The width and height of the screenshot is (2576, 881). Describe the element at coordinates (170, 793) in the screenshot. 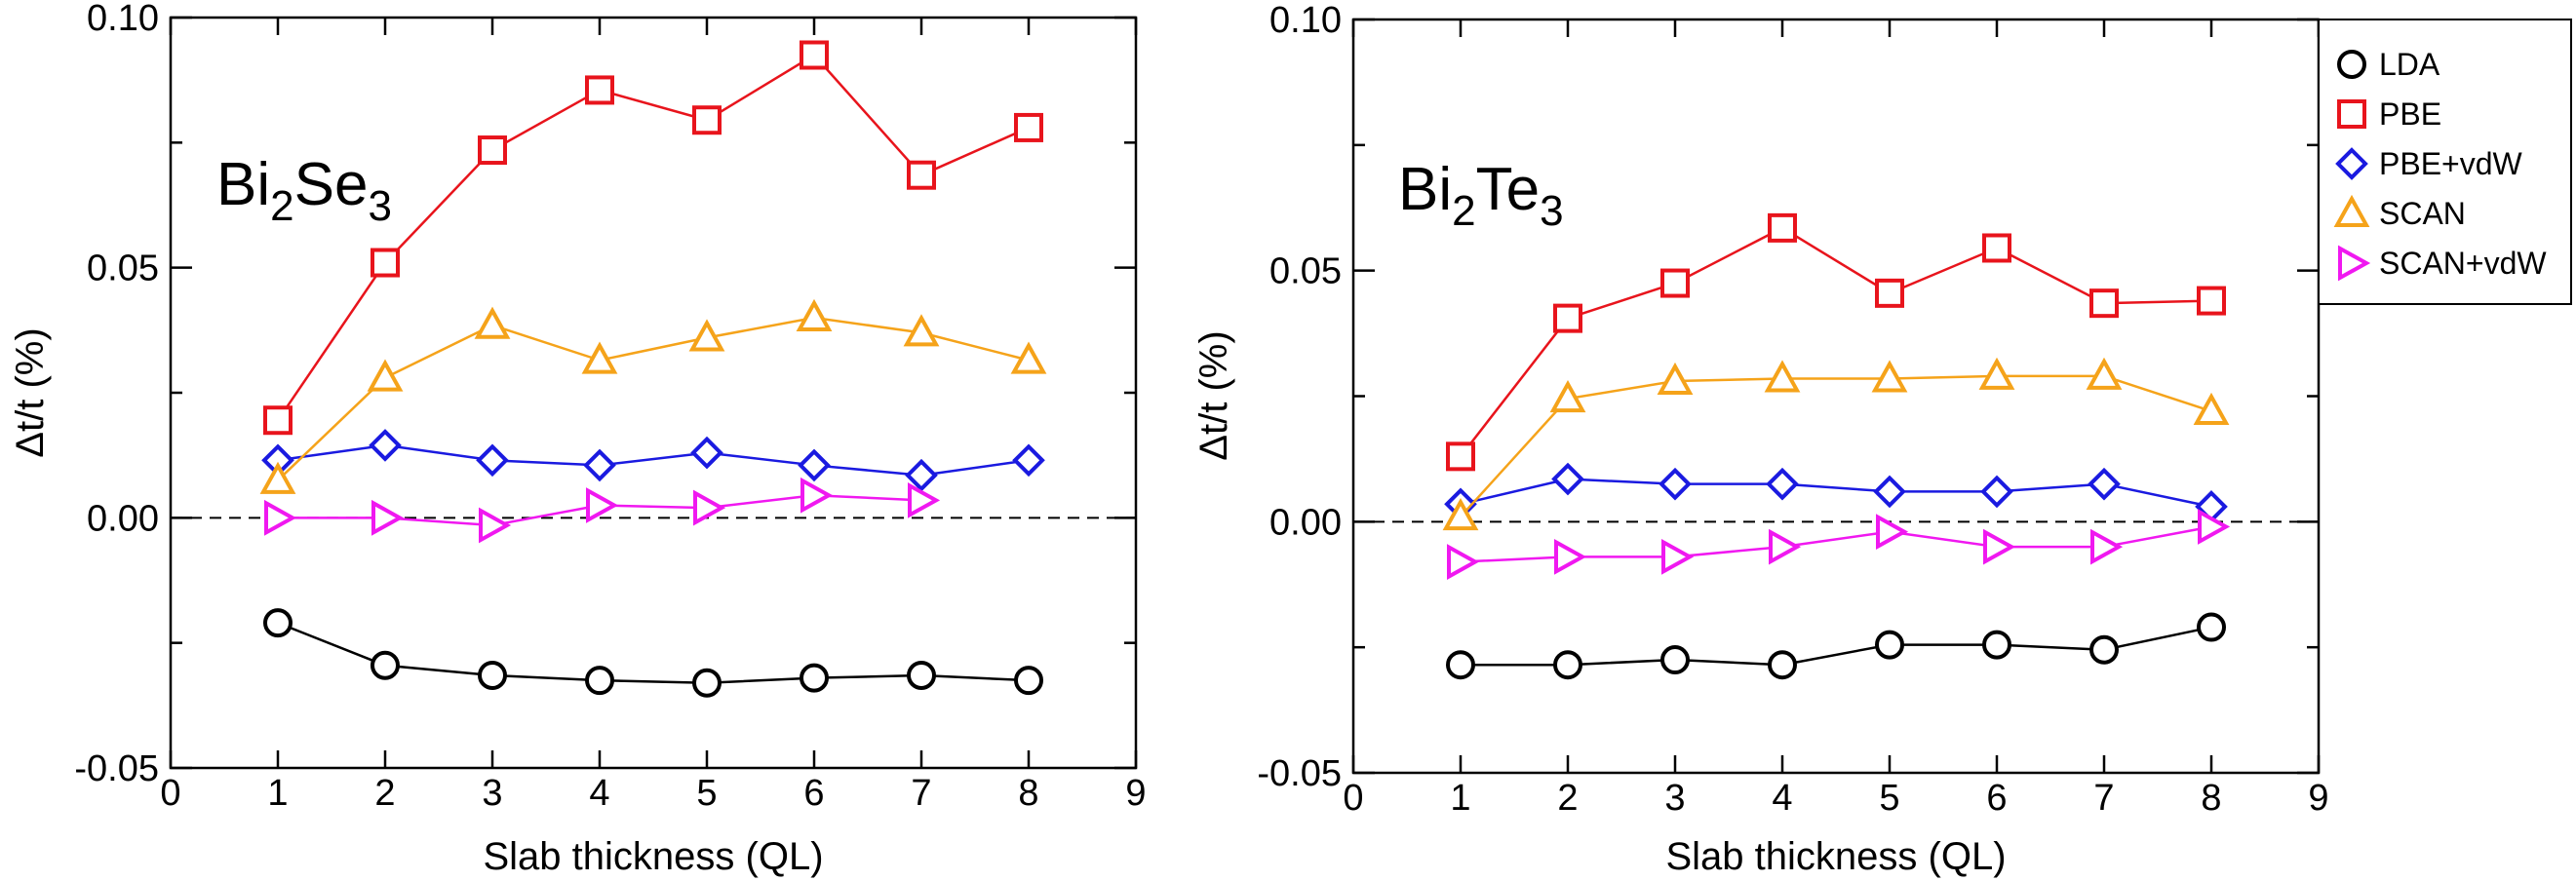

I see `x-tick-label: 0` at that location.